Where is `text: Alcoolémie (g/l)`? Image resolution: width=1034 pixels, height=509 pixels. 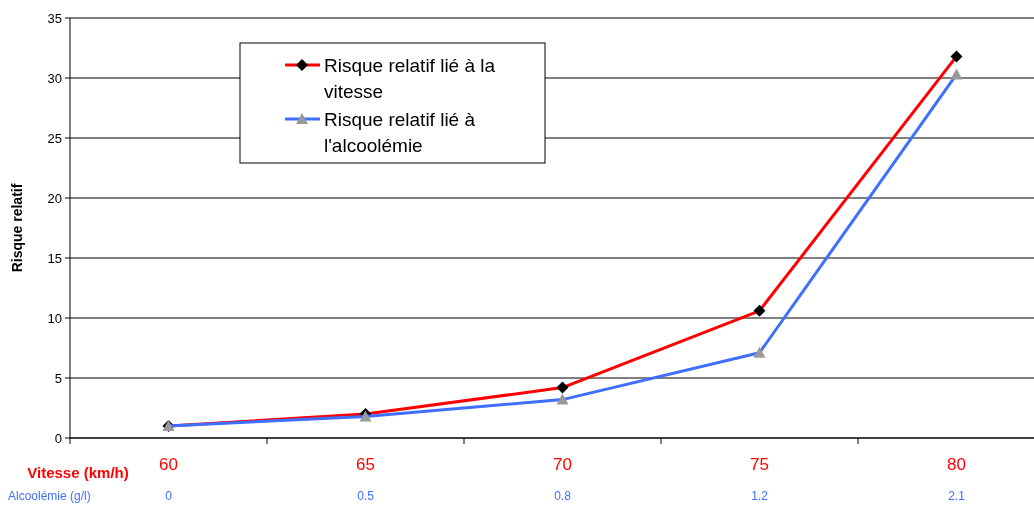 text: Alcoolémie (g/l) is located at coordinates (49, 496).